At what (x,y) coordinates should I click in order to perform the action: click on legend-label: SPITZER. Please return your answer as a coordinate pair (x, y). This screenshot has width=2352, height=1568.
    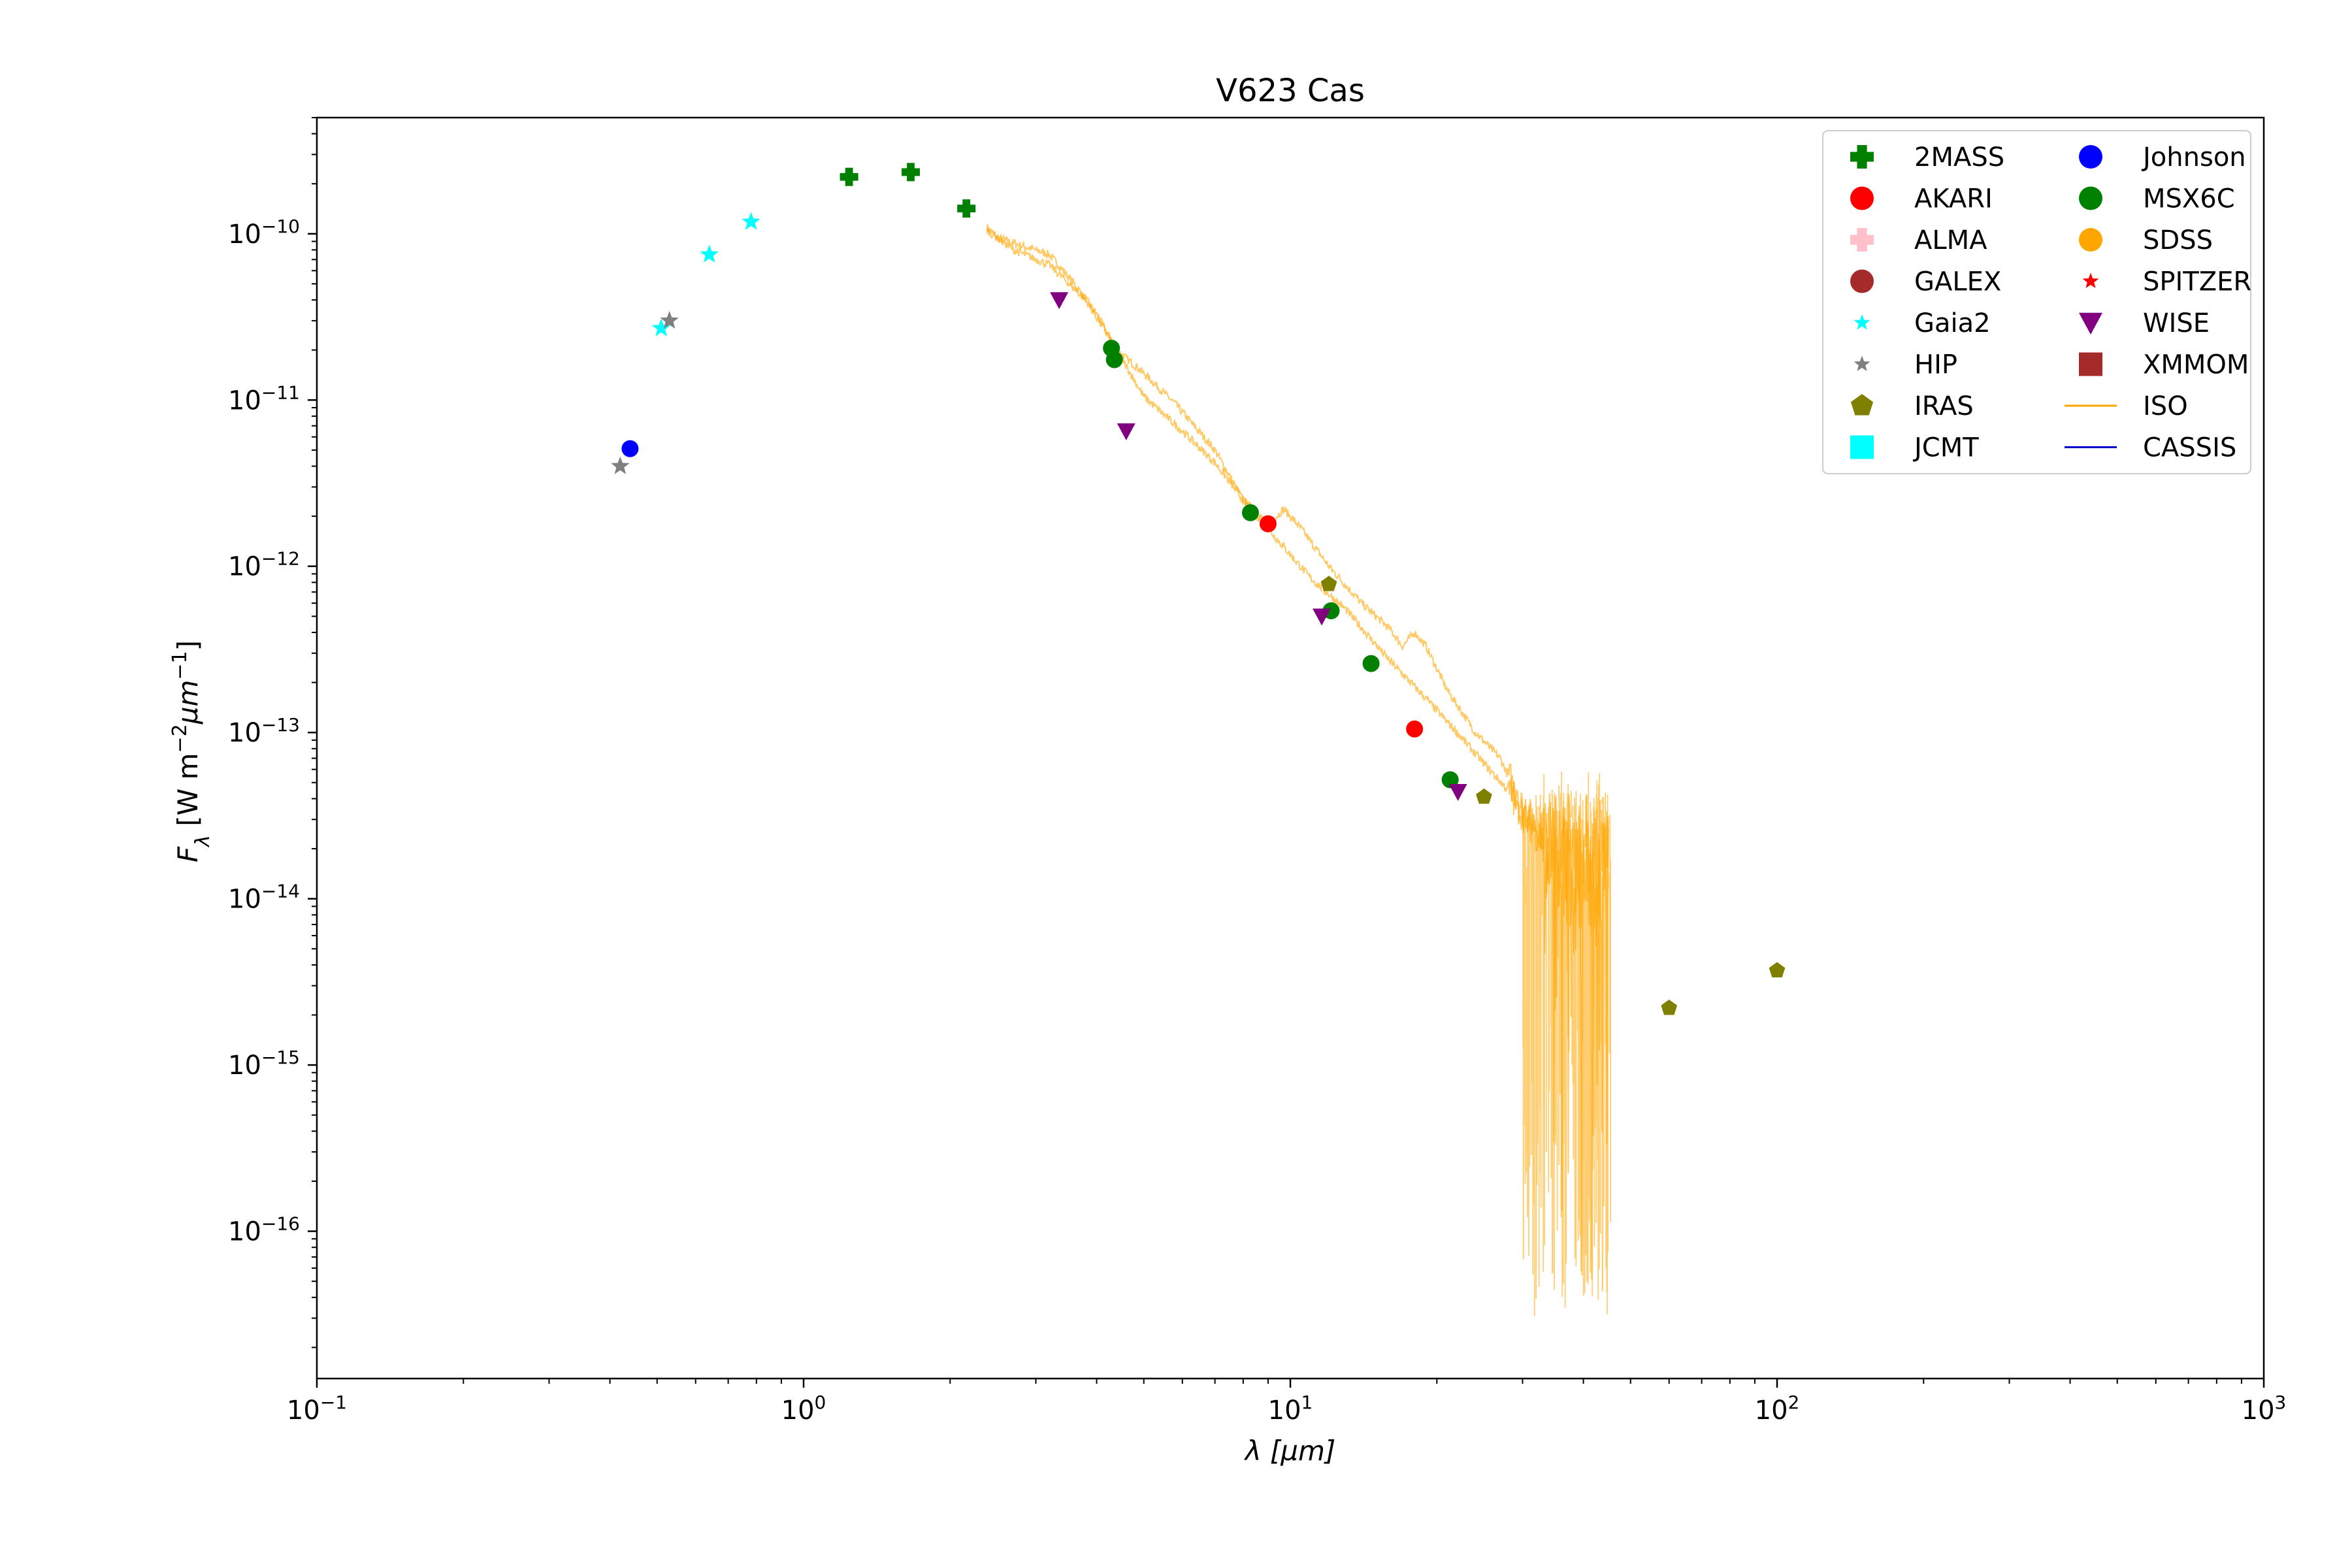
    Looking at the image, I should click on (2197, 282).